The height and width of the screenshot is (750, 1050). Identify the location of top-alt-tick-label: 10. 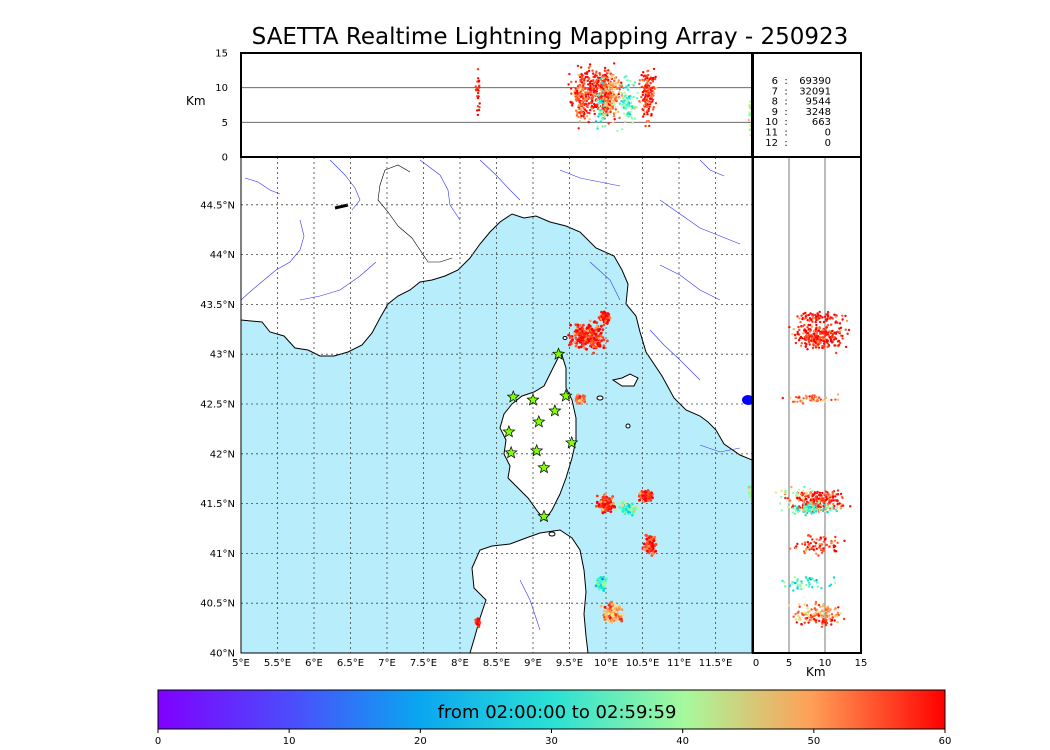
(221, 88).